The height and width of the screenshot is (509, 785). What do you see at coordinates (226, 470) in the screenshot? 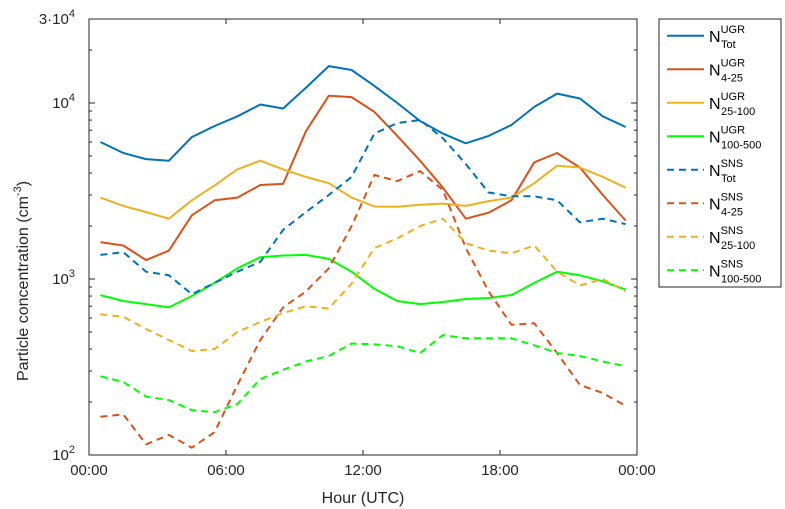
I see `x-tick-label: 06:00` at bounding box center [226, 470].